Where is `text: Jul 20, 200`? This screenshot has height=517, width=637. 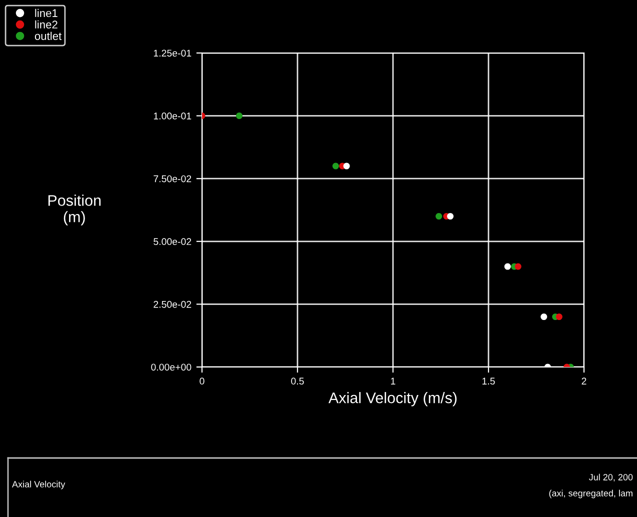 text: Jul 20, 200 is located at coordinates (610, 478).